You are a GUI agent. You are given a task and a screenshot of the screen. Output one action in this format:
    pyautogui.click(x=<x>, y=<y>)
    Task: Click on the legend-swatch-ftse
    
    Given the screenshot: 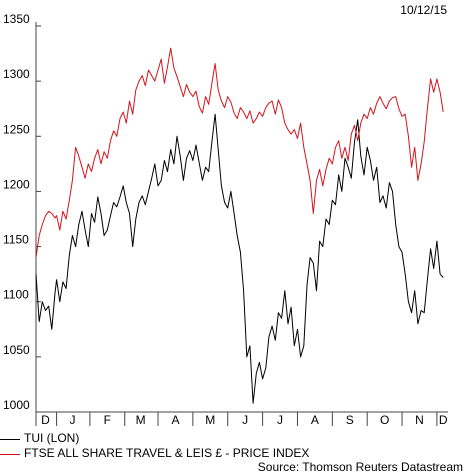 What is the action you would take?
    pyautogui.click(x=10, y=454)
    